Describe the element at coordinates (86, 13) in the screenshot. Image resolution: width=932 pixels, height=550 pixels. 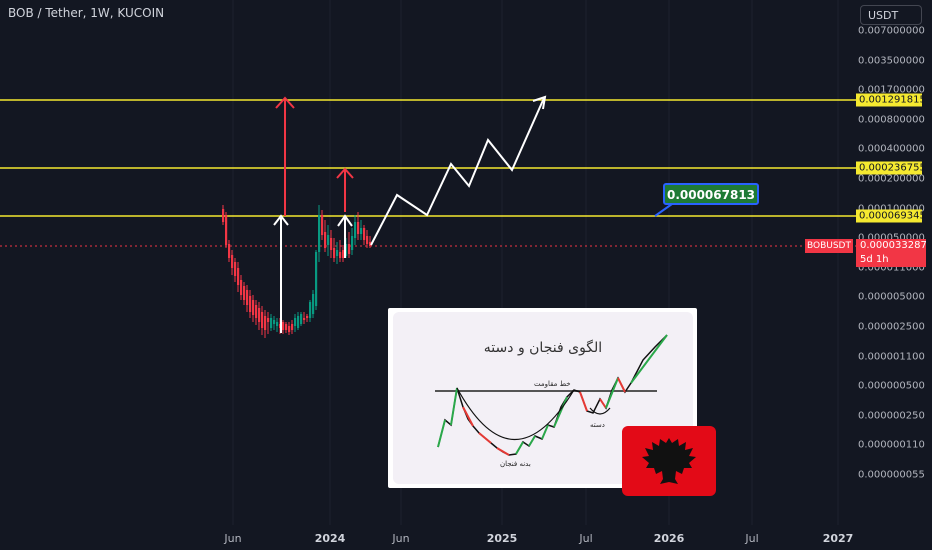
I see `chart-title: BOB / Tether, 1W, KUCOIN` at that location.